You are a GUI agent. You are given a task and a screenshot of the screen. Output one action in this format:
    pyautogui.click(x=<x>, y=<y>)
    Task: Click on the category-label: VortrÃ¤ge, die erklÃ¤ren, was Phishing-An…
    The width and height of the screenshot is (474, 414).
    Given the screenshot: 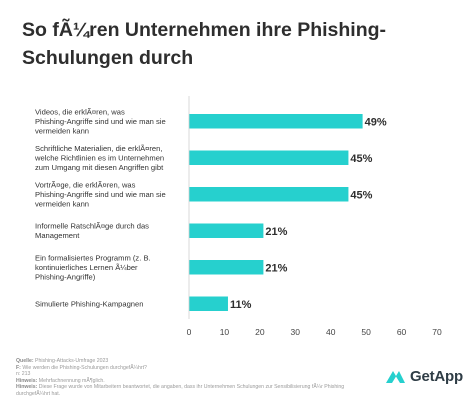 What is the action you would take?
    pyautogui.click(x=100, y=194)
    